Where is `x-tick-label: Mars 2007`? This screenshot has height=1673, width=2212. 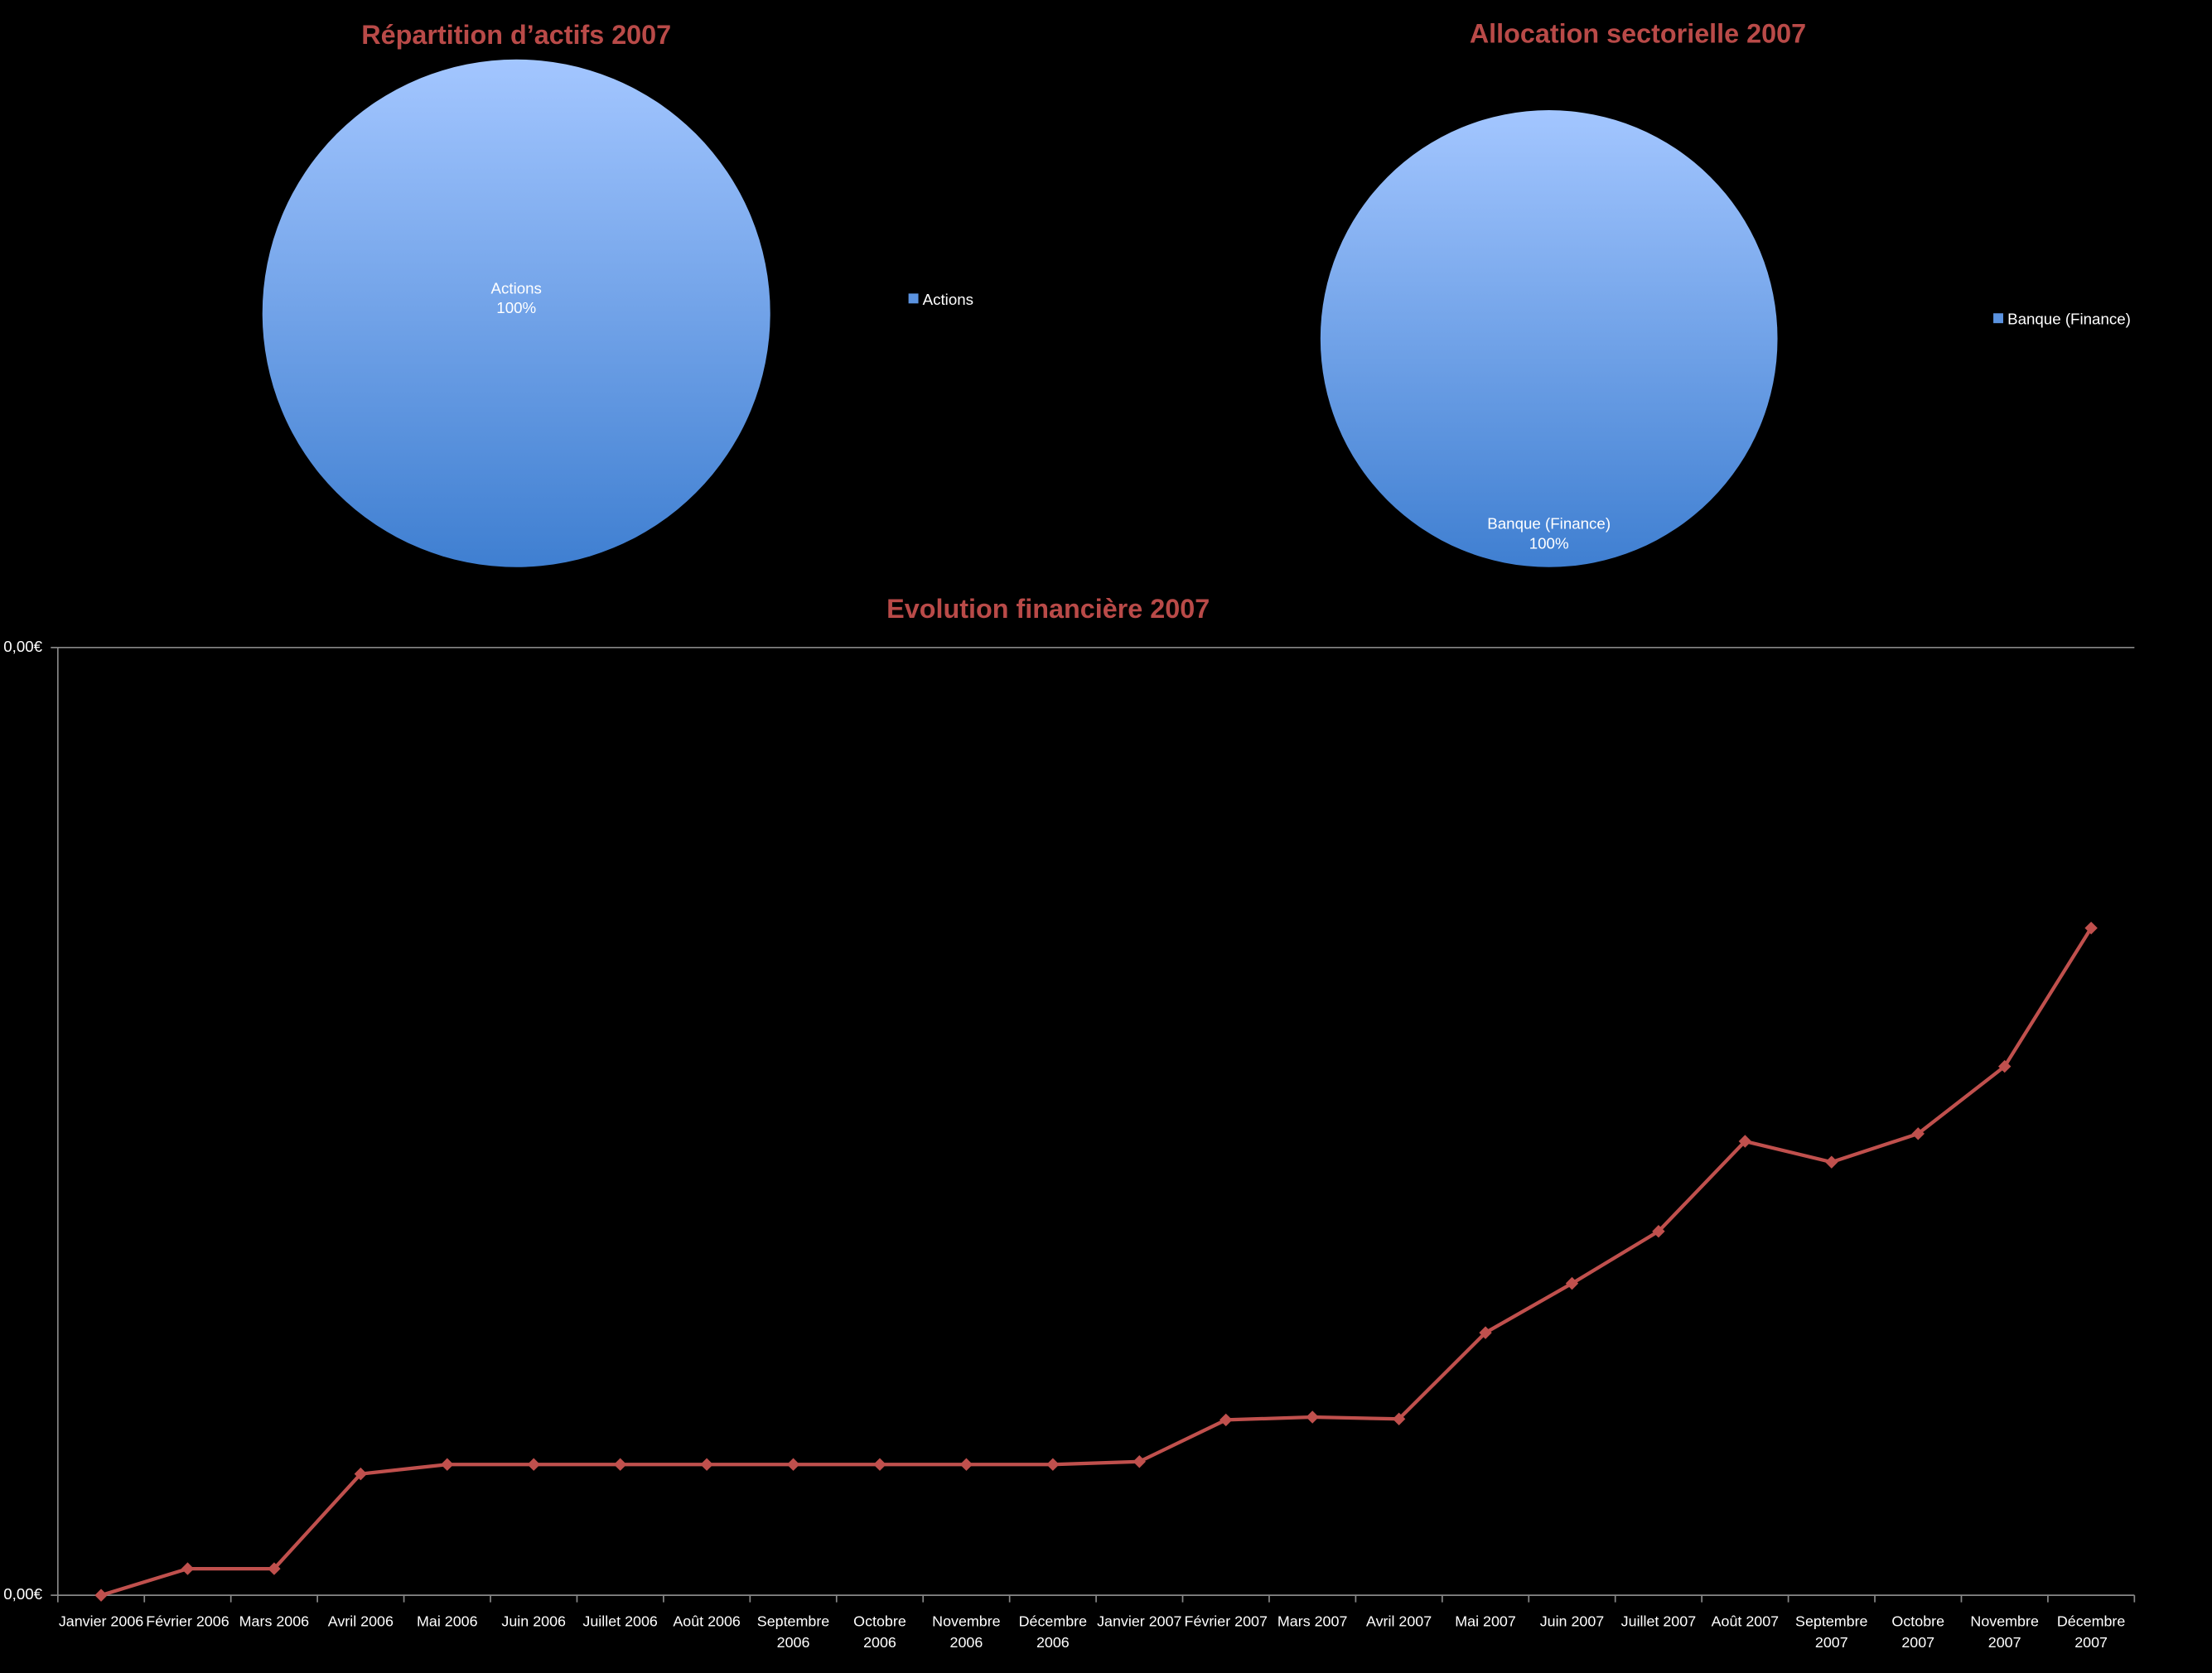
x-tick-label: Mars 2007 is located at coordinates (1312, 1622).